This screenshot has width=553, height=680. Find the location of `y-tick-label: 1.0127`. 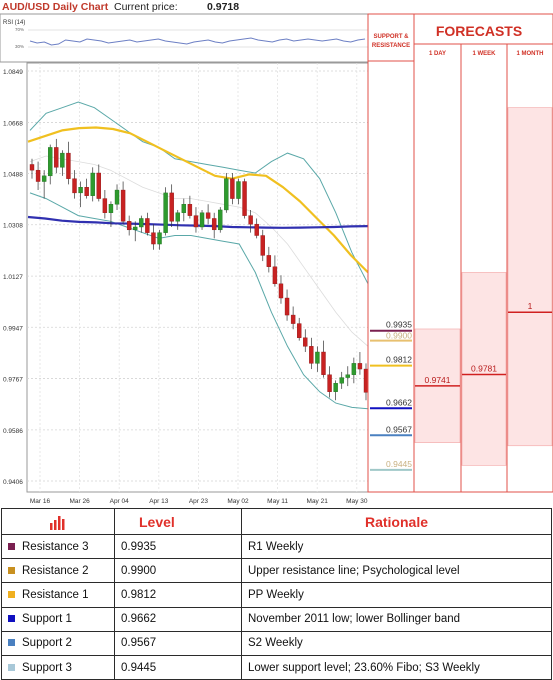

y-tick-label: 1.0127 is located at coordinates (13, 277).